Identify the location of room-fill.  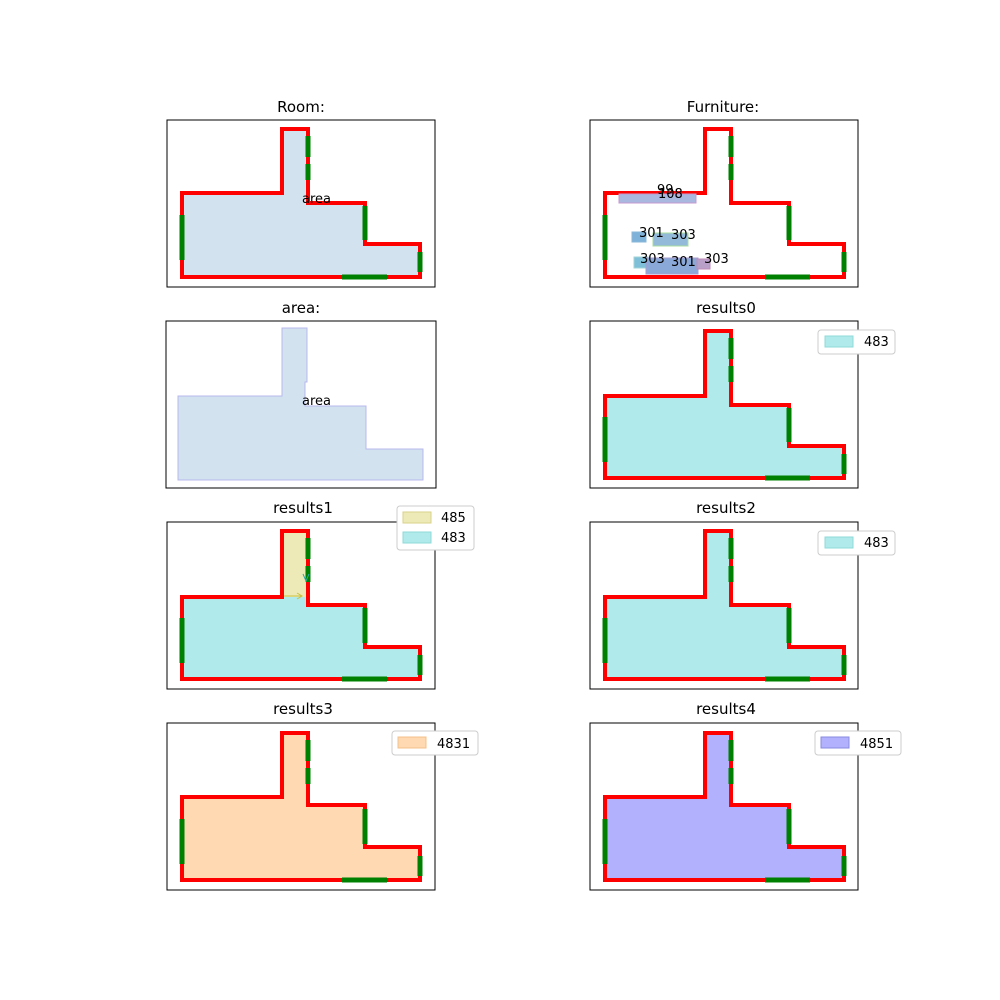
(301, 203).